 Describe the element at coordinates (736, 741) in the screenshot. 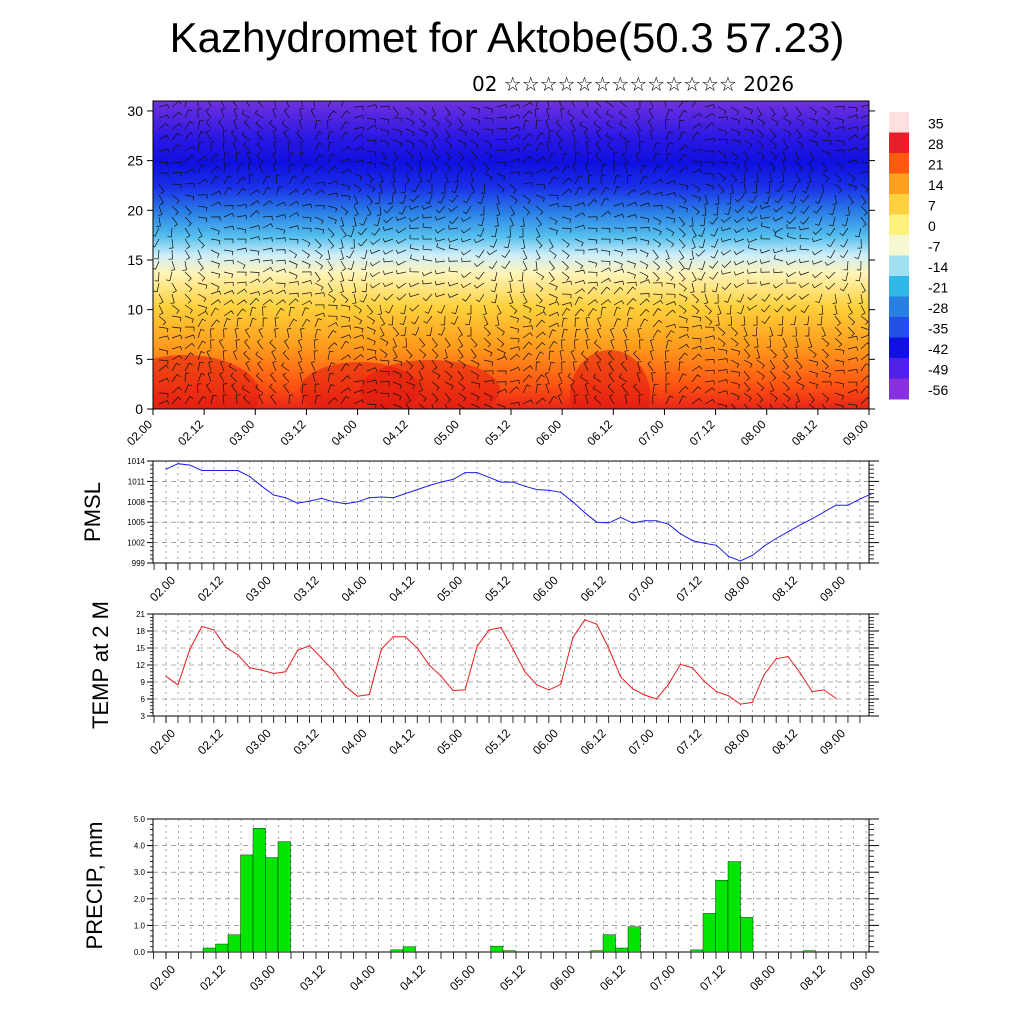

I see `x-tick-label: 08.00` at that location.